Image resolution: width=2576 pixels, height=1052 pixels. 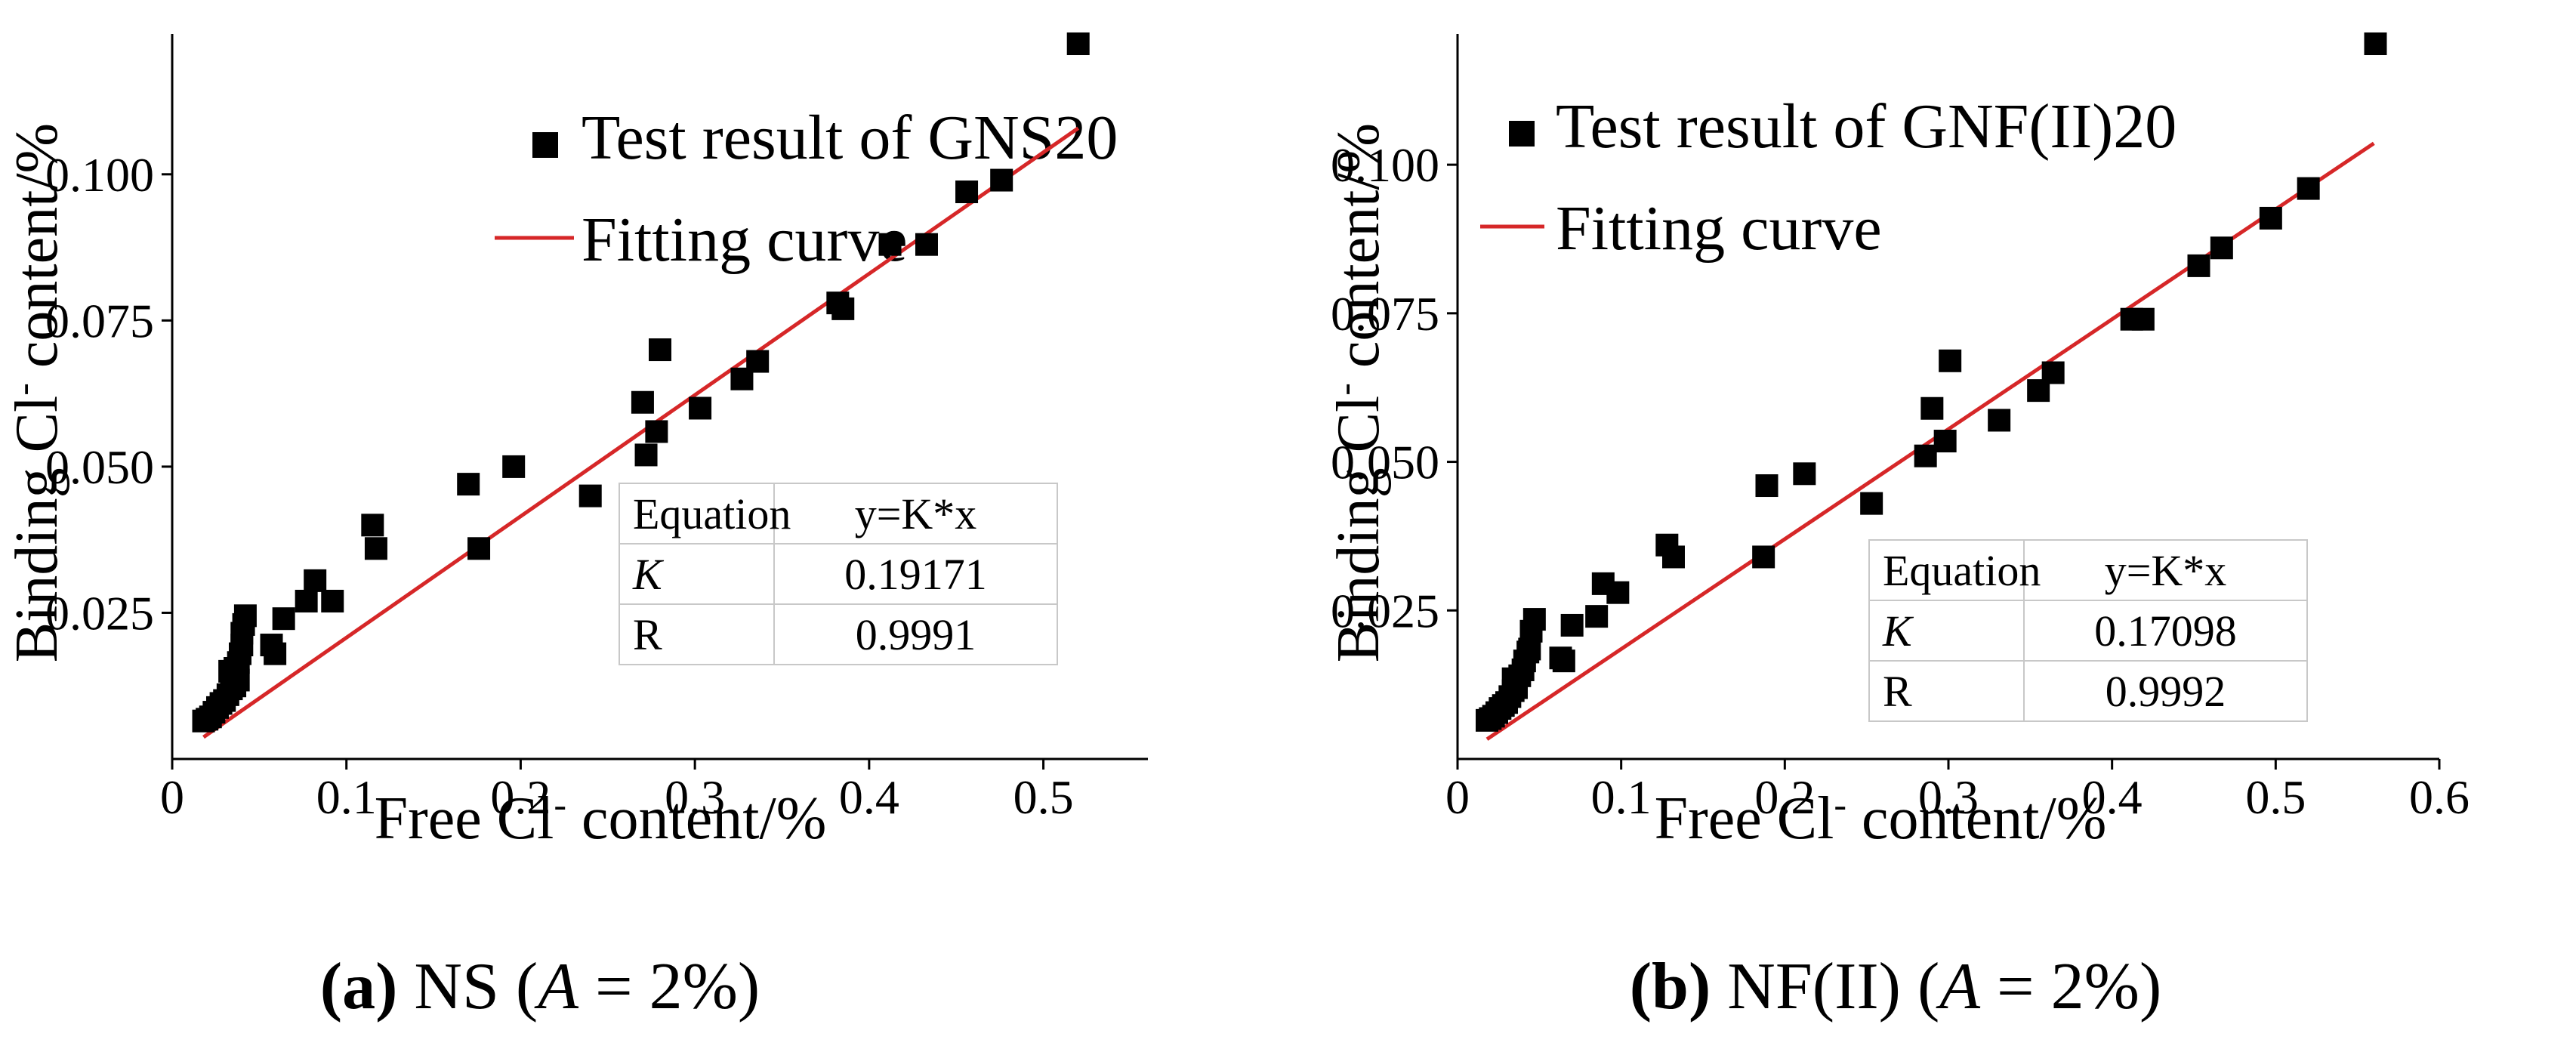 What do you see at coordinates (1043, 797) in the screenshot?
I see `panel-a-x-tick-label: 0.5` at bounding box center [1043, 797].